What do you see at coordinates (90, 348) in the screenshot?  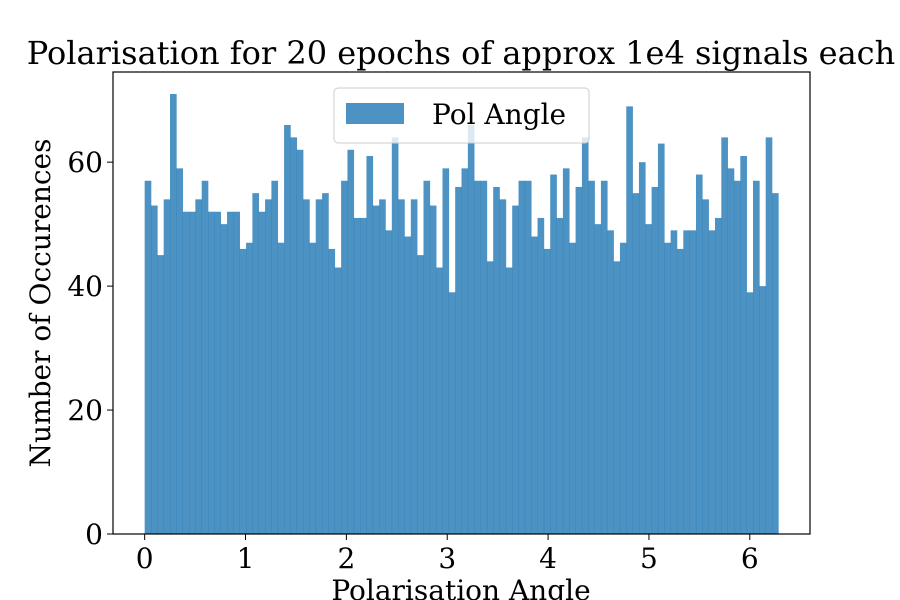 I see `y-axis-ticks: 0 20 40 60` at bounding box center [90, 348].